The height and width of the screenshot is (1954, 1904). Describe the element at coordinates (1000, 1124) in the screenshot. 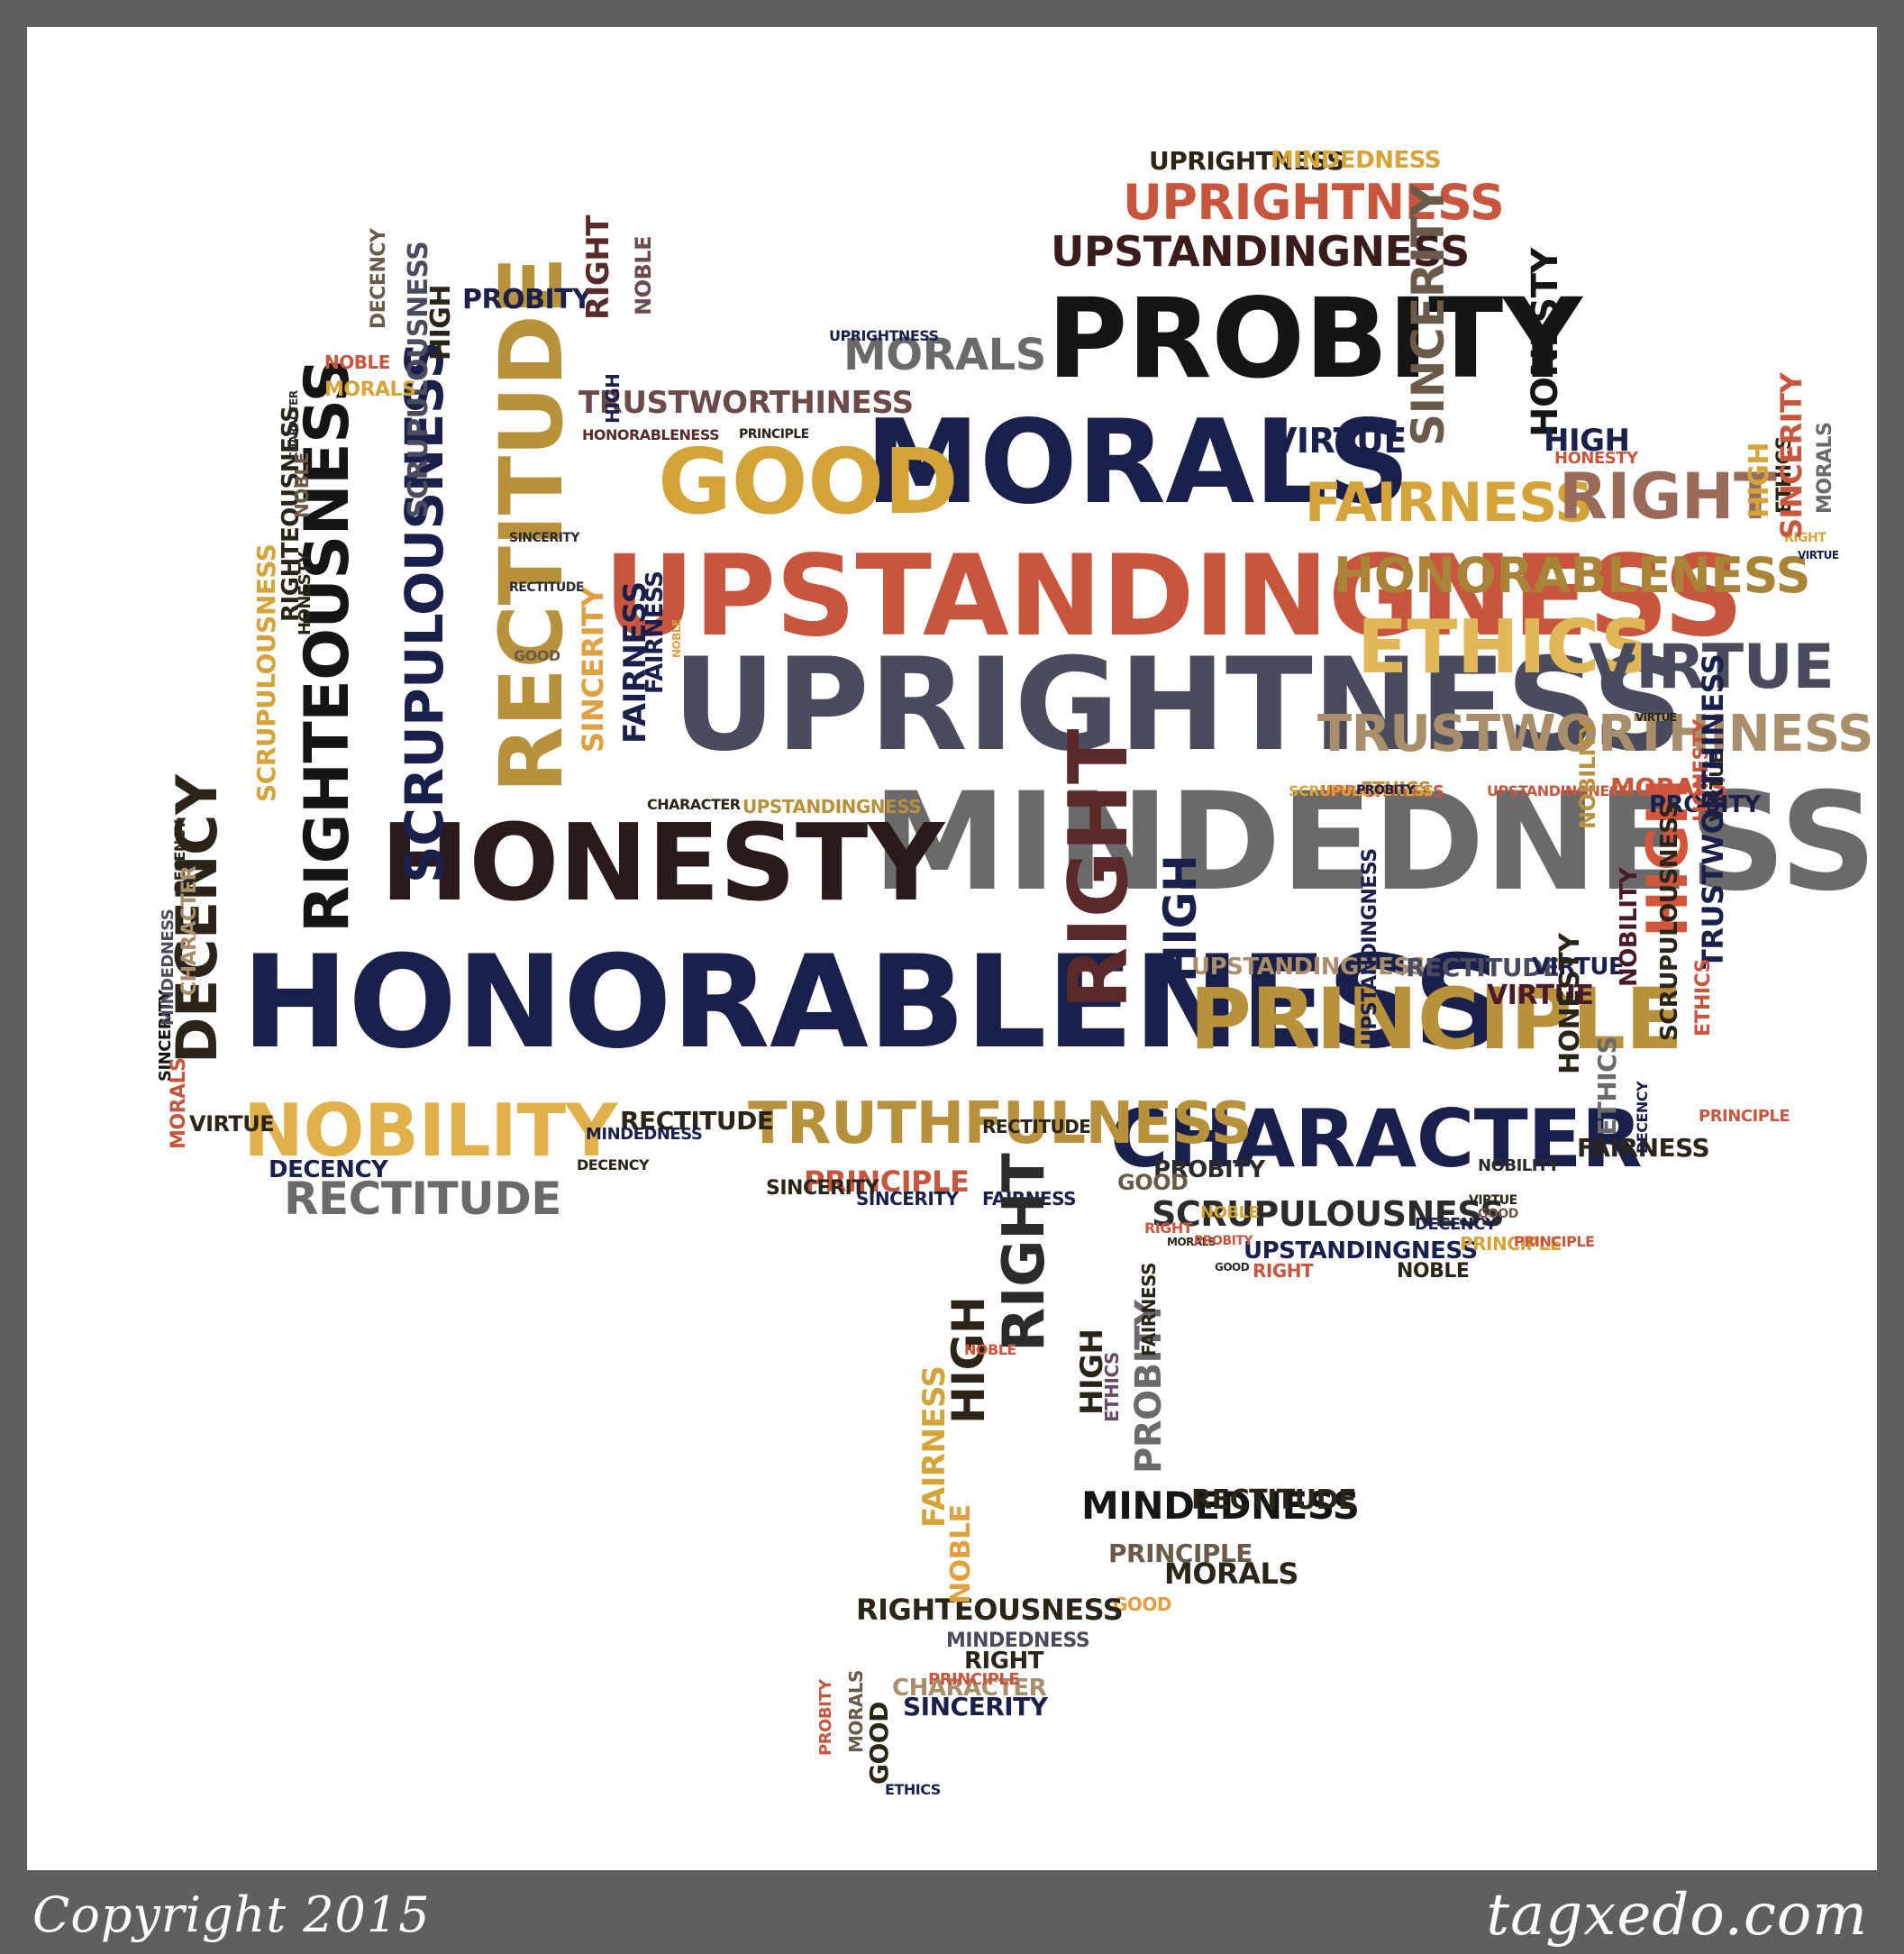

I see `word-cloud-word: TRUTHFULNESS` at that location.